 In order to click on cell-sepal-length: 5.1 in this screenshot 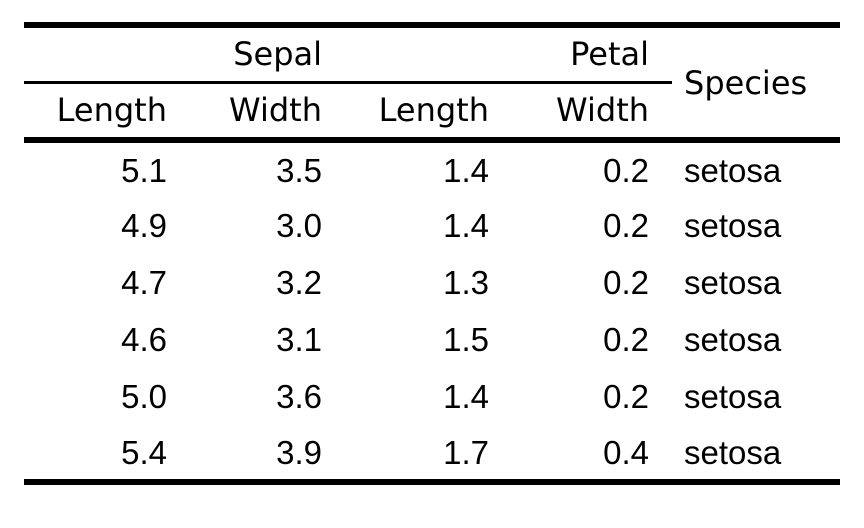, I will do `click(144, 170)`.